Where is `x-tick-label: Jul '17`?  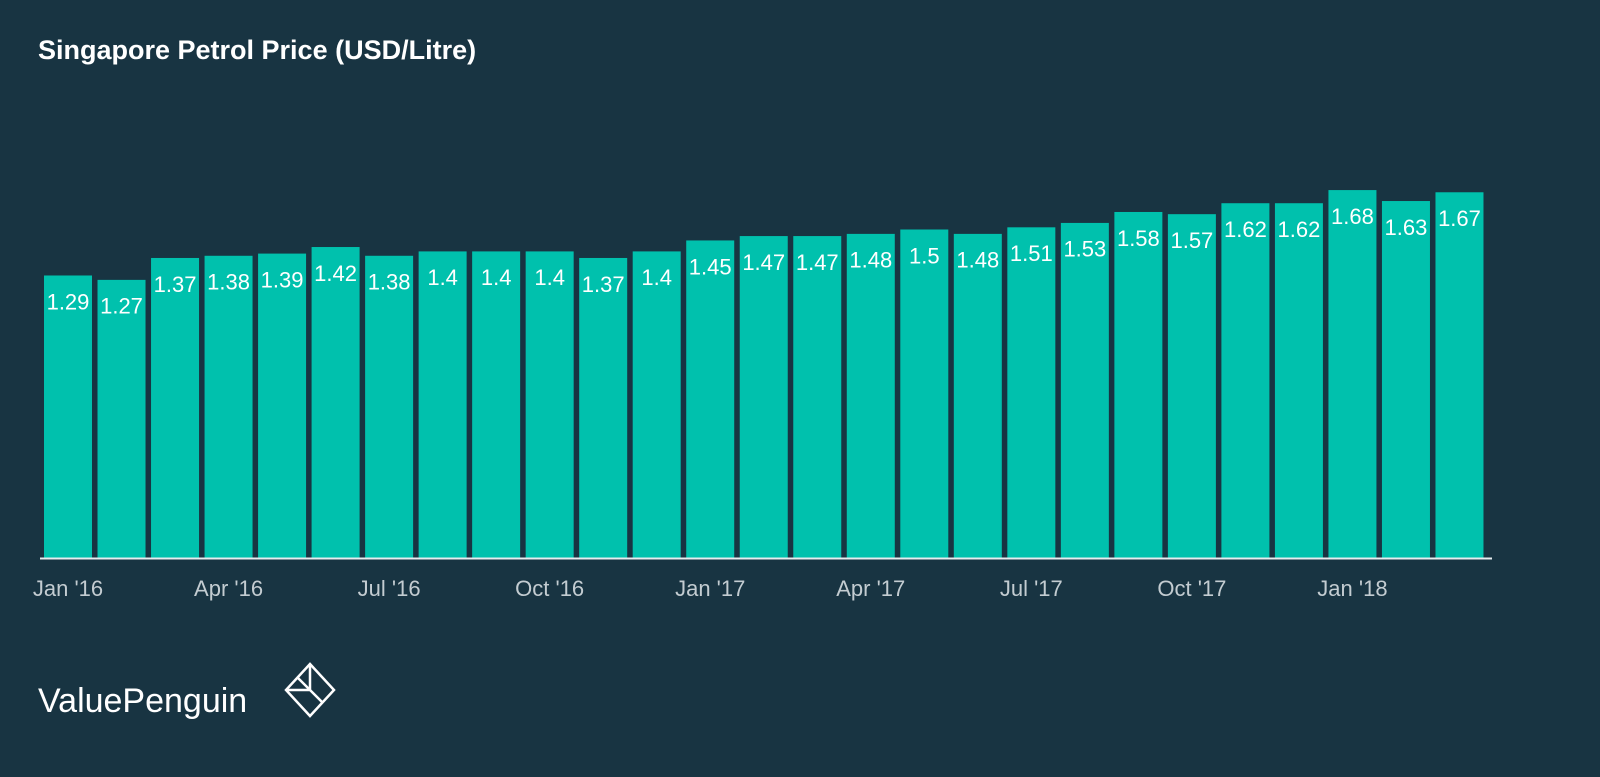
x-tick-label: Jul '17 is located at coordinates (1031, 588).